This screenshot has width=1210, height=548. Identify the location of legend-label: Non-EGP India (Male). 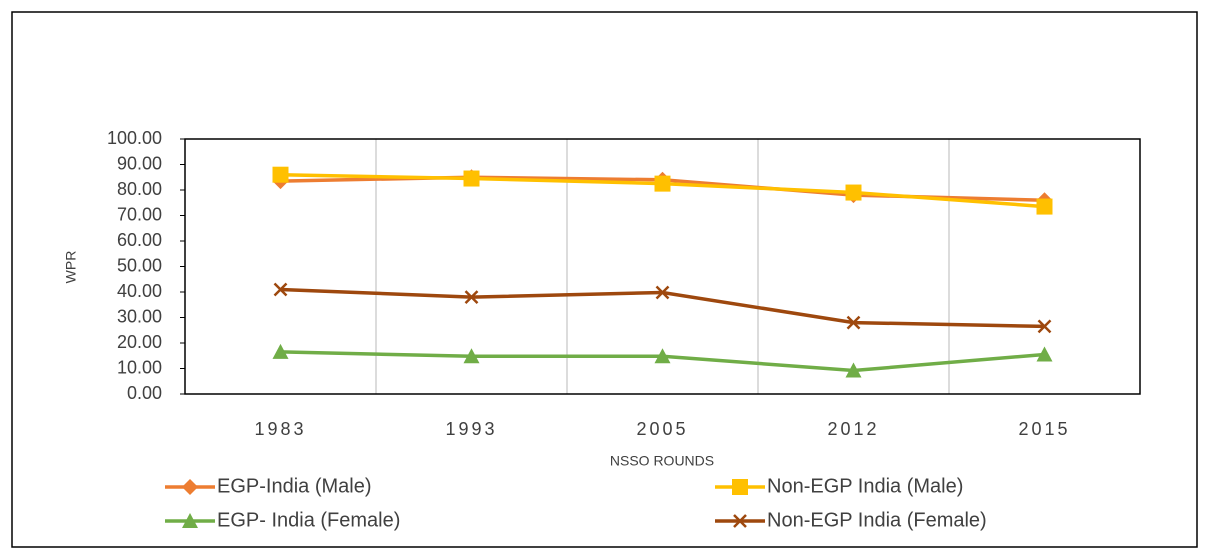
(865, 486).